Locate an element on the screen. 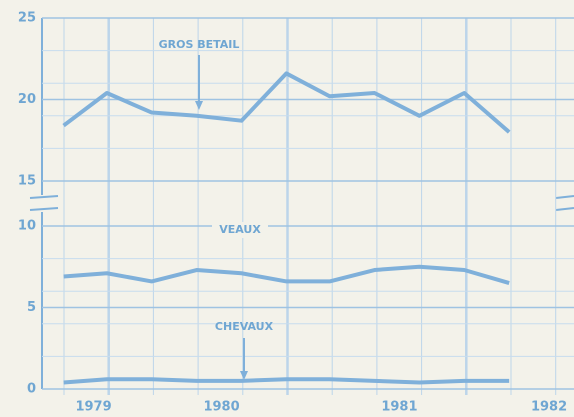 The height and width of the screenshot is (417, 574). x-tick-label: 1980 is located at coordinates (221, 407).